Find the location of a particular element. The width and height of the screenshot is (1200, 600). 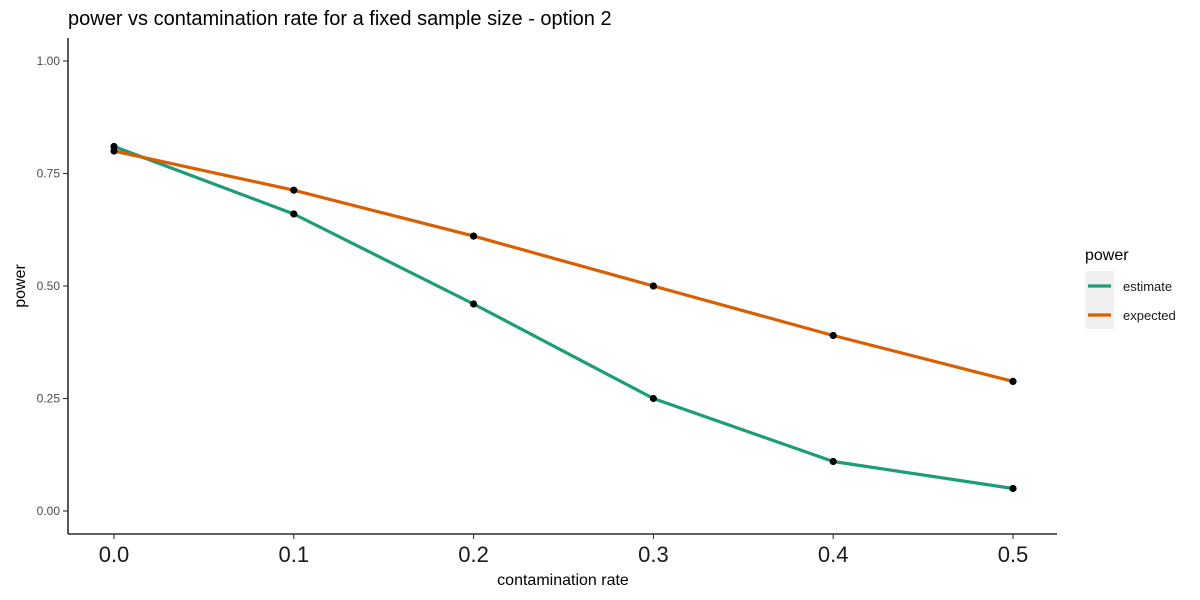

y-tick-label: 0.00 is located at coordinates (49, 511).